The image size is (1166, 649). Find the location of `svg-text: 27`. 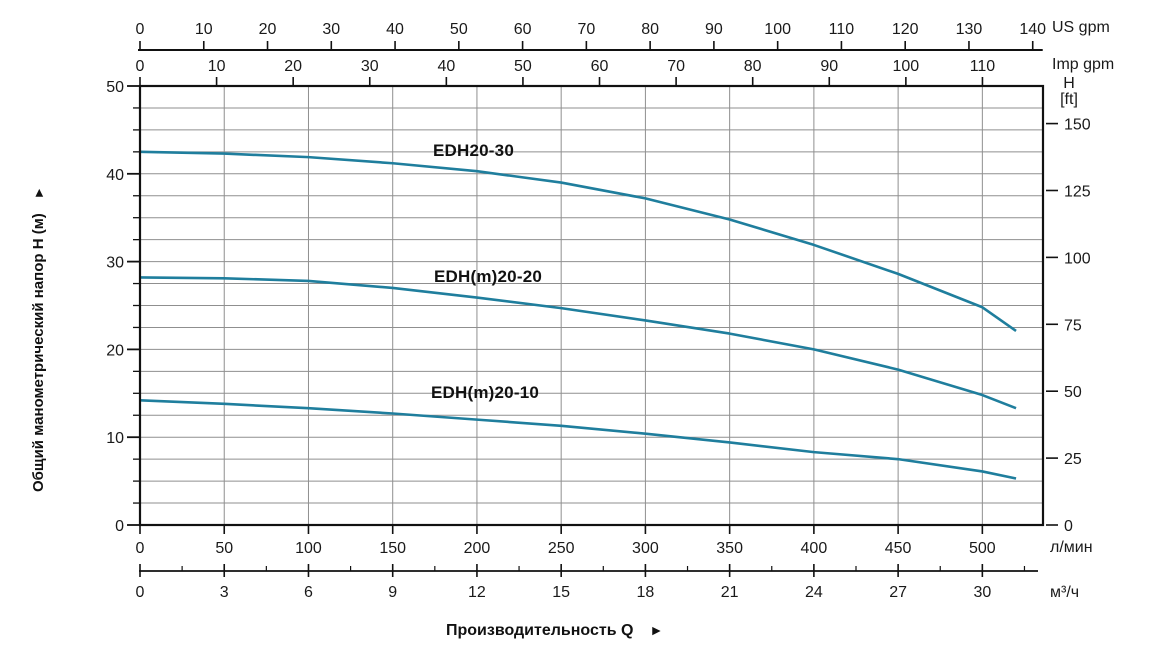

svg-text: 27 is located at coordinates (898, 592).